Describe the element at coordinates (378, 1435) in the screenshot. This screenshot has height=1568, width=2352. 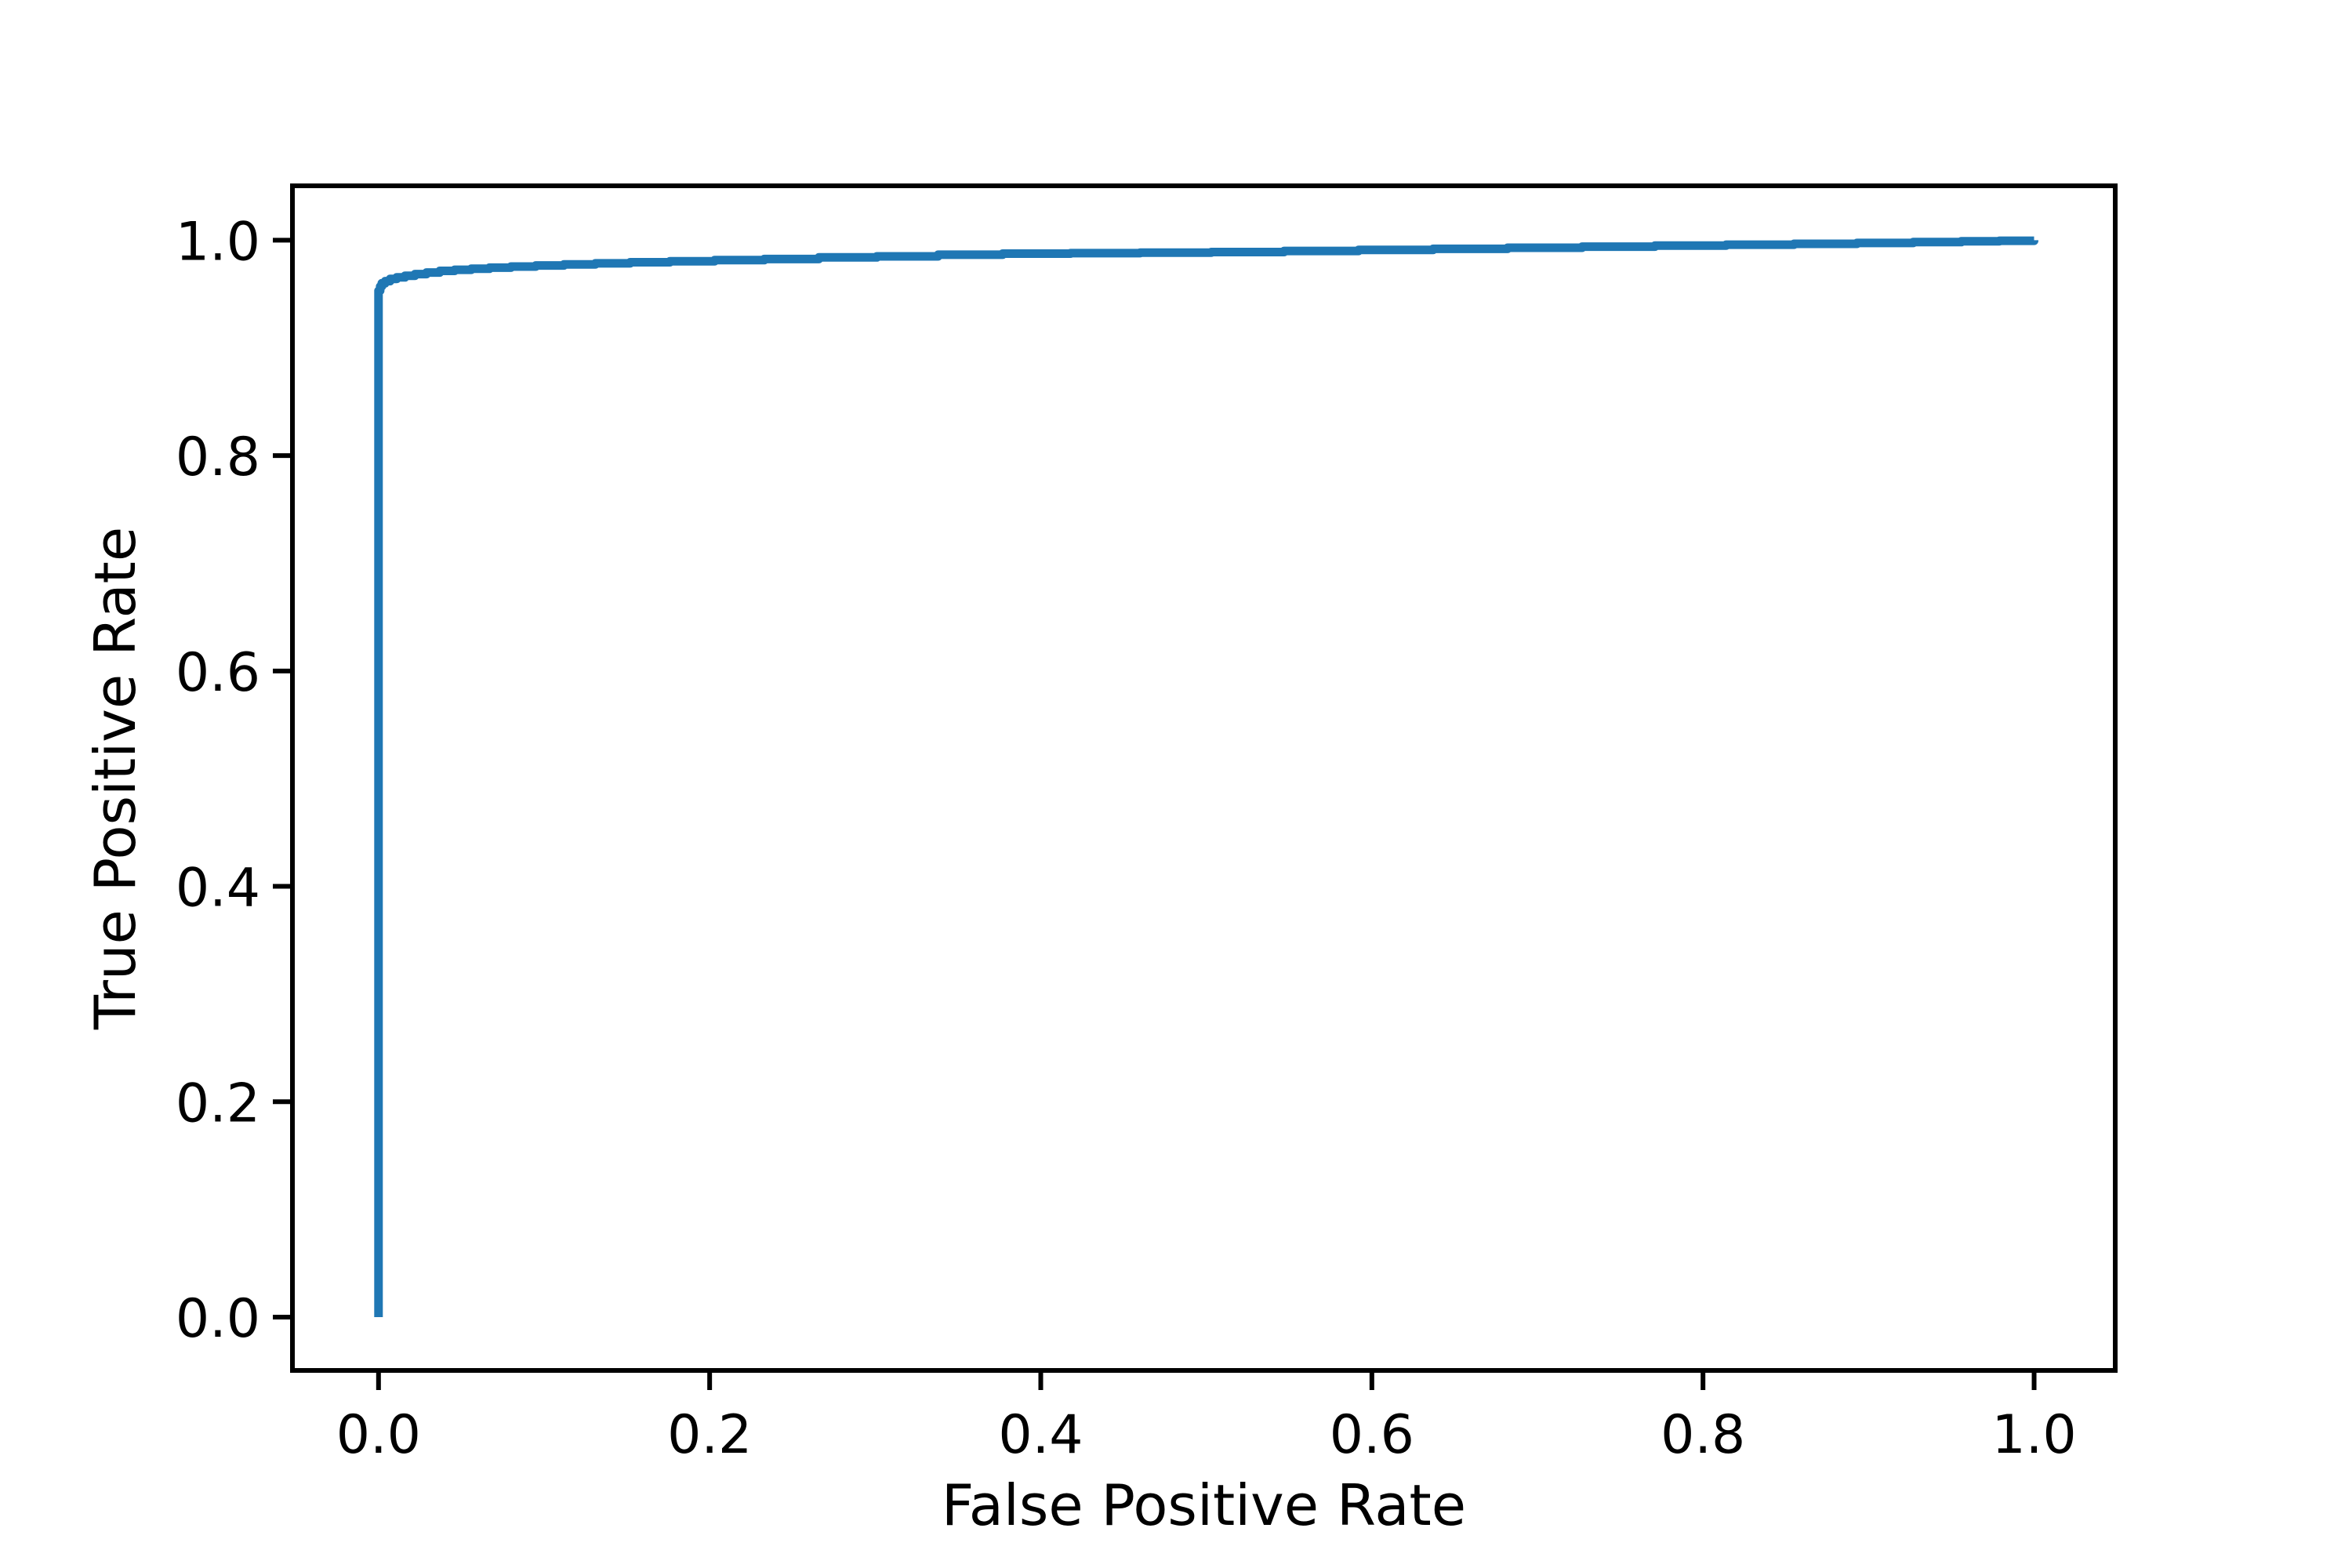
I see `x-tick-label: 0.0` at that location.